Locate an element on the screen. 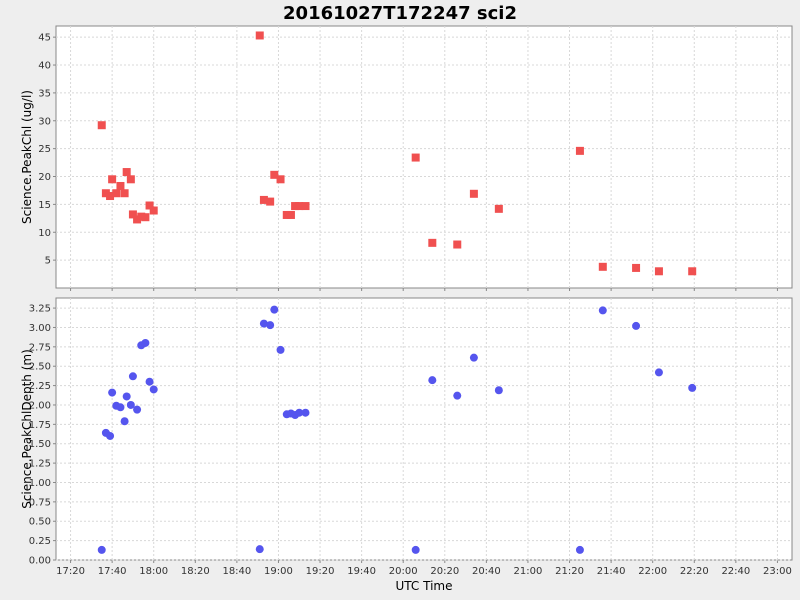 The height and width of the screenshot is (600, 800). x-tick-label: 23:00 is located at coordinates (777, 571).